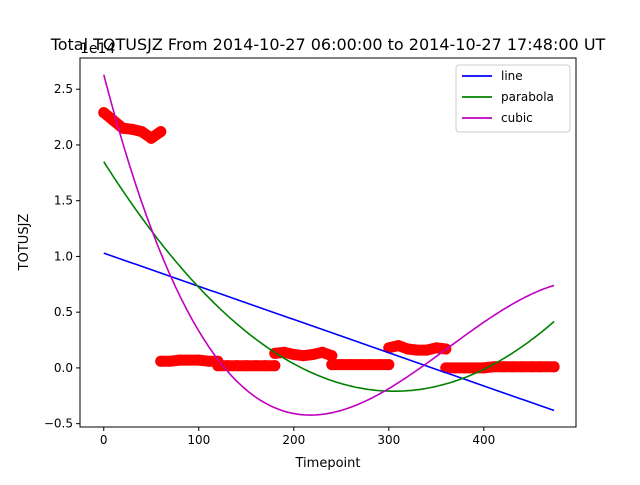 Image resolution: width=640 pixels, height=485 pixels. I want to click on legend-label-cubic: cubic, so click(517, 118).